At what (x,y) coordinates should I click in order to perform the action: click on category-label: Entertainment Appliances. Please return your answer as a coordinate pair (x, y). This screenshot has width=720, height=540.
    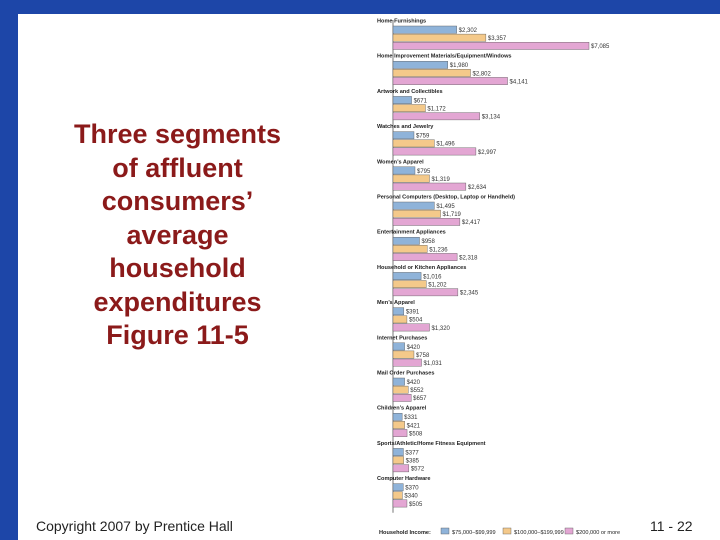
    Looking at the image, I should click on (411, 233).